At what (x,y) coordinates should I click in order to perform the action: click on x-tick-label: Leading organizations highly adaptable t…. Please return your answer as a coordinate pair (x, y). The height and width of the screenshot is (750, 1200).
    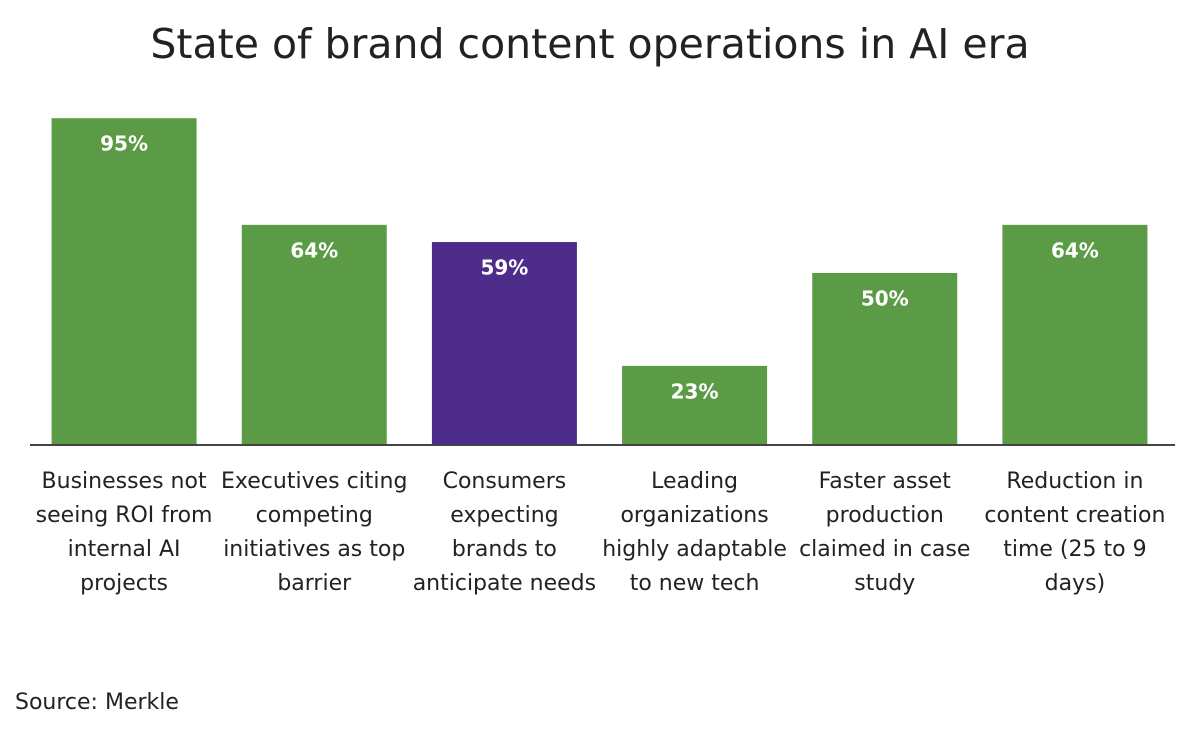
    Looking at the image, I should click on (694, 532).